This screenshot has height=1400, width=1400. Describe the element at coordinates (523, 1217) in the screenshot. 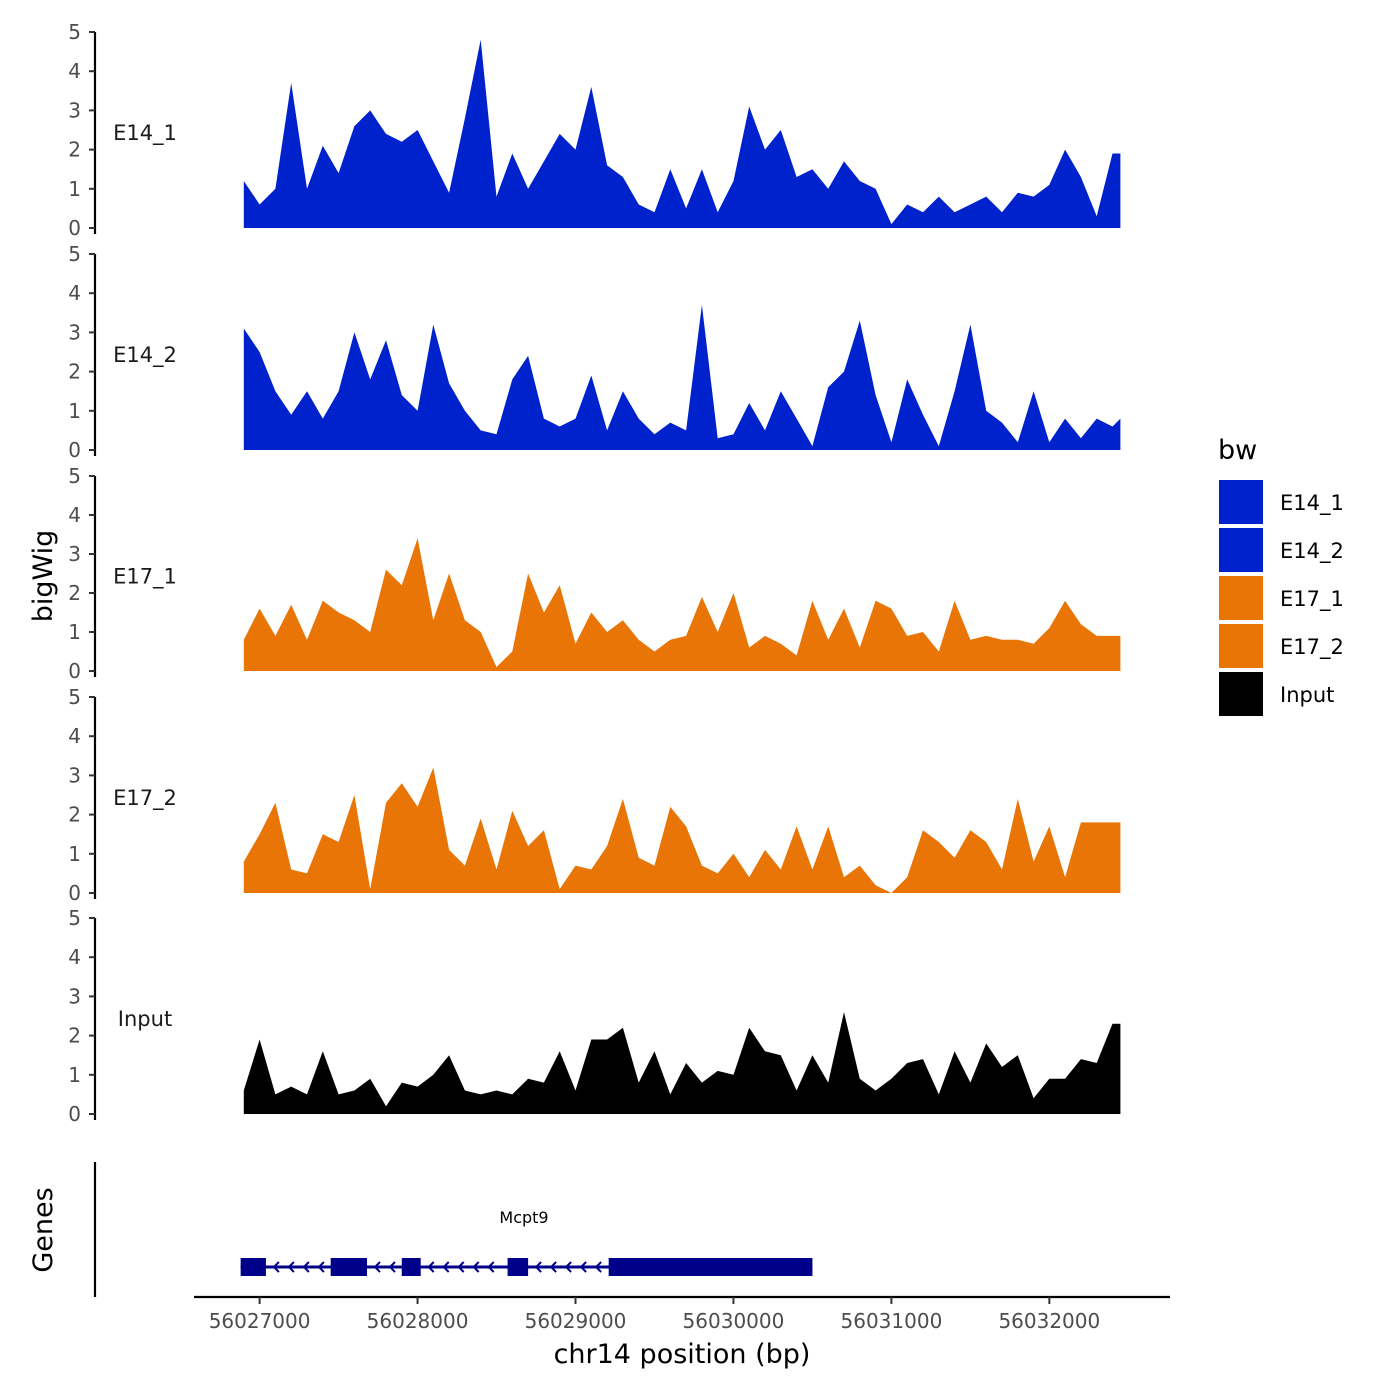

I see `gene-name-label: Mcpt9` at that location.